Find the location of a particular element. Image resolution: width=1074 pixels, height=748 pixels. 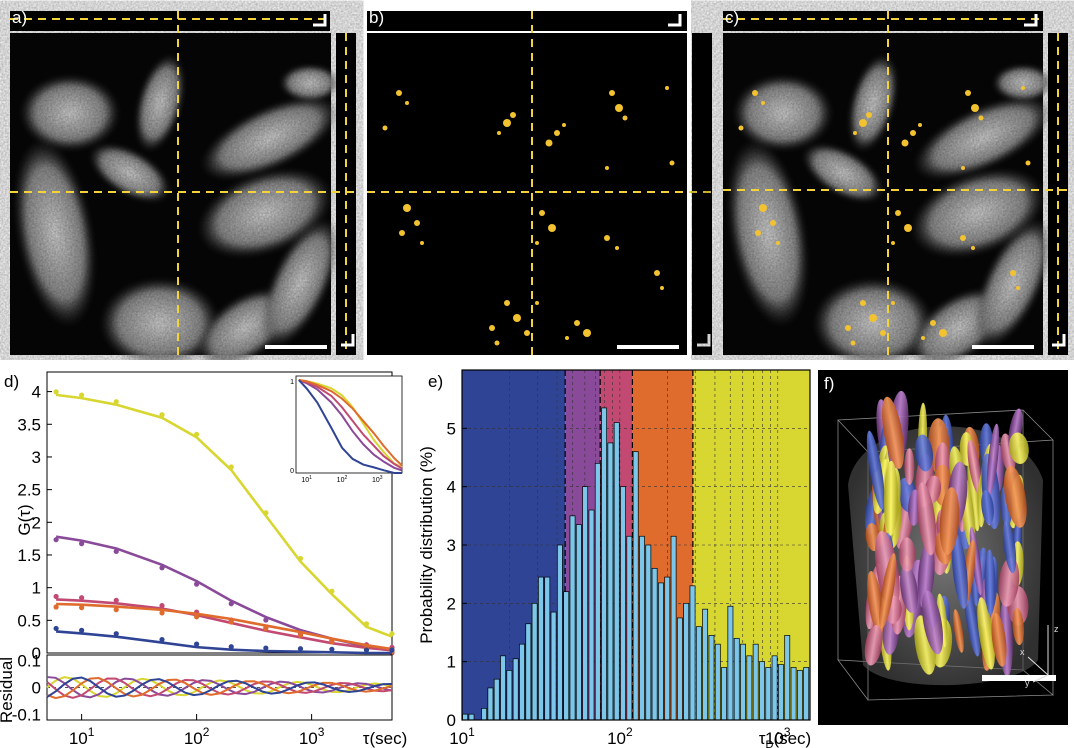

y-tick-label: 3 is located at coordinates (451, 545).